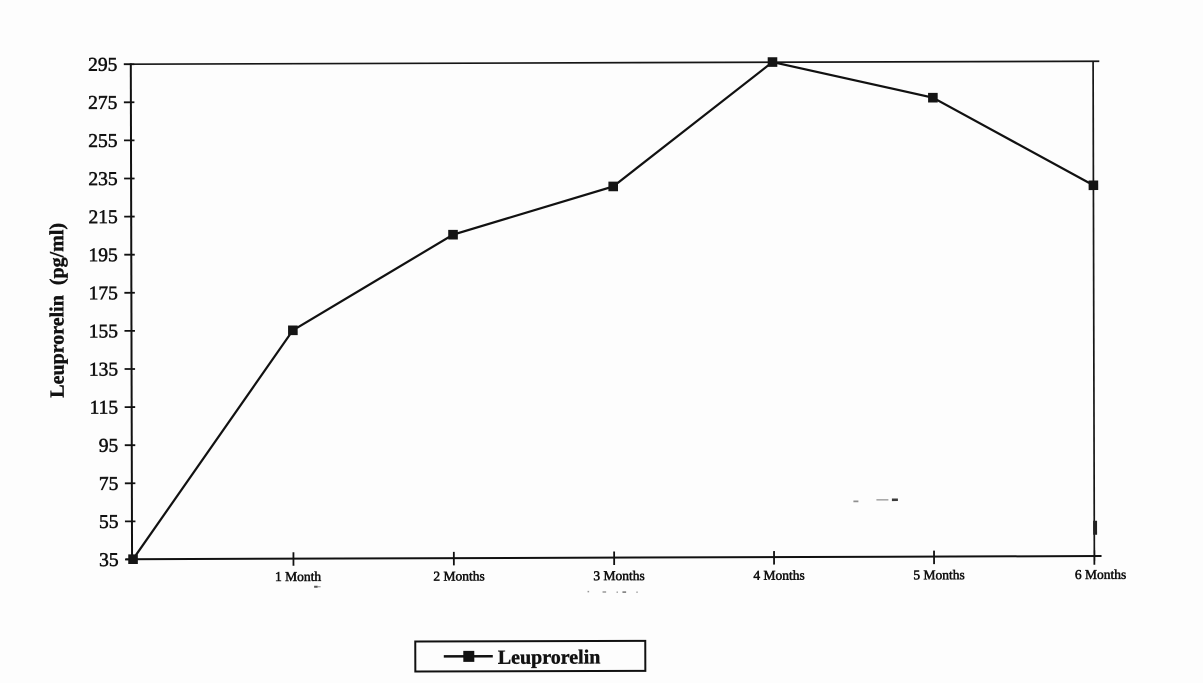 The image size is (1203, 683). I want to click on svg-text: 275, so click(102, 103).